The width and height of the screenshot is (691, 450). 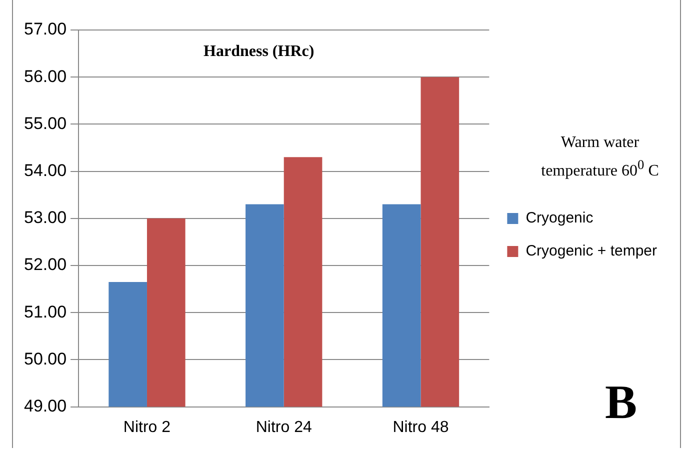 What do you see at coordinates (284, 427) in the screenshot?
I see `x-tick-label: Nitro 24` at bounding box center [284, 427].